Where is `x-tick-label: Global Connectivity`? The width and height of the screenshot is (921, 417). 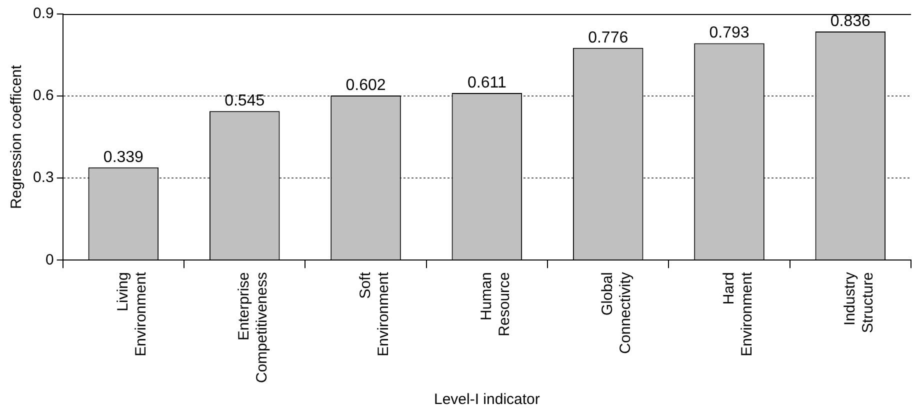
x-tick-label: Global Connectivity is located at coordinates (616, 313).